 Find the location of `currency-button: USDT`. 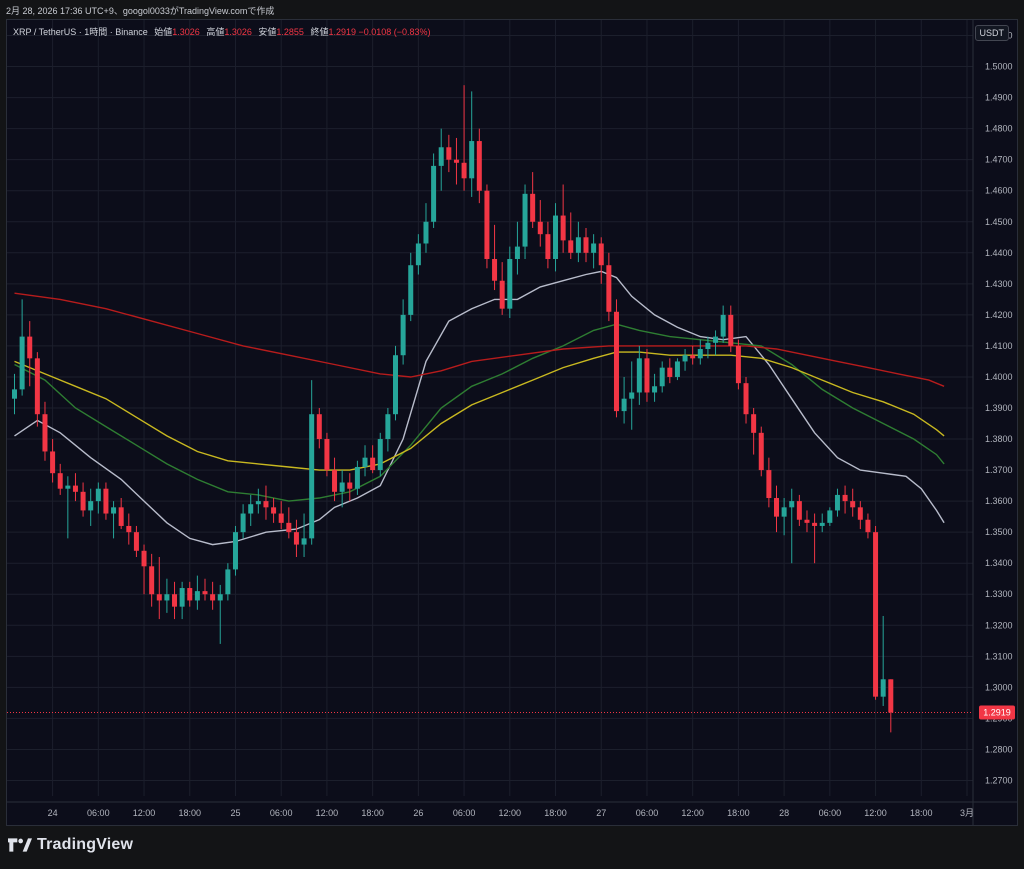

currency-button: USDT is located at coordinates (991, 33).